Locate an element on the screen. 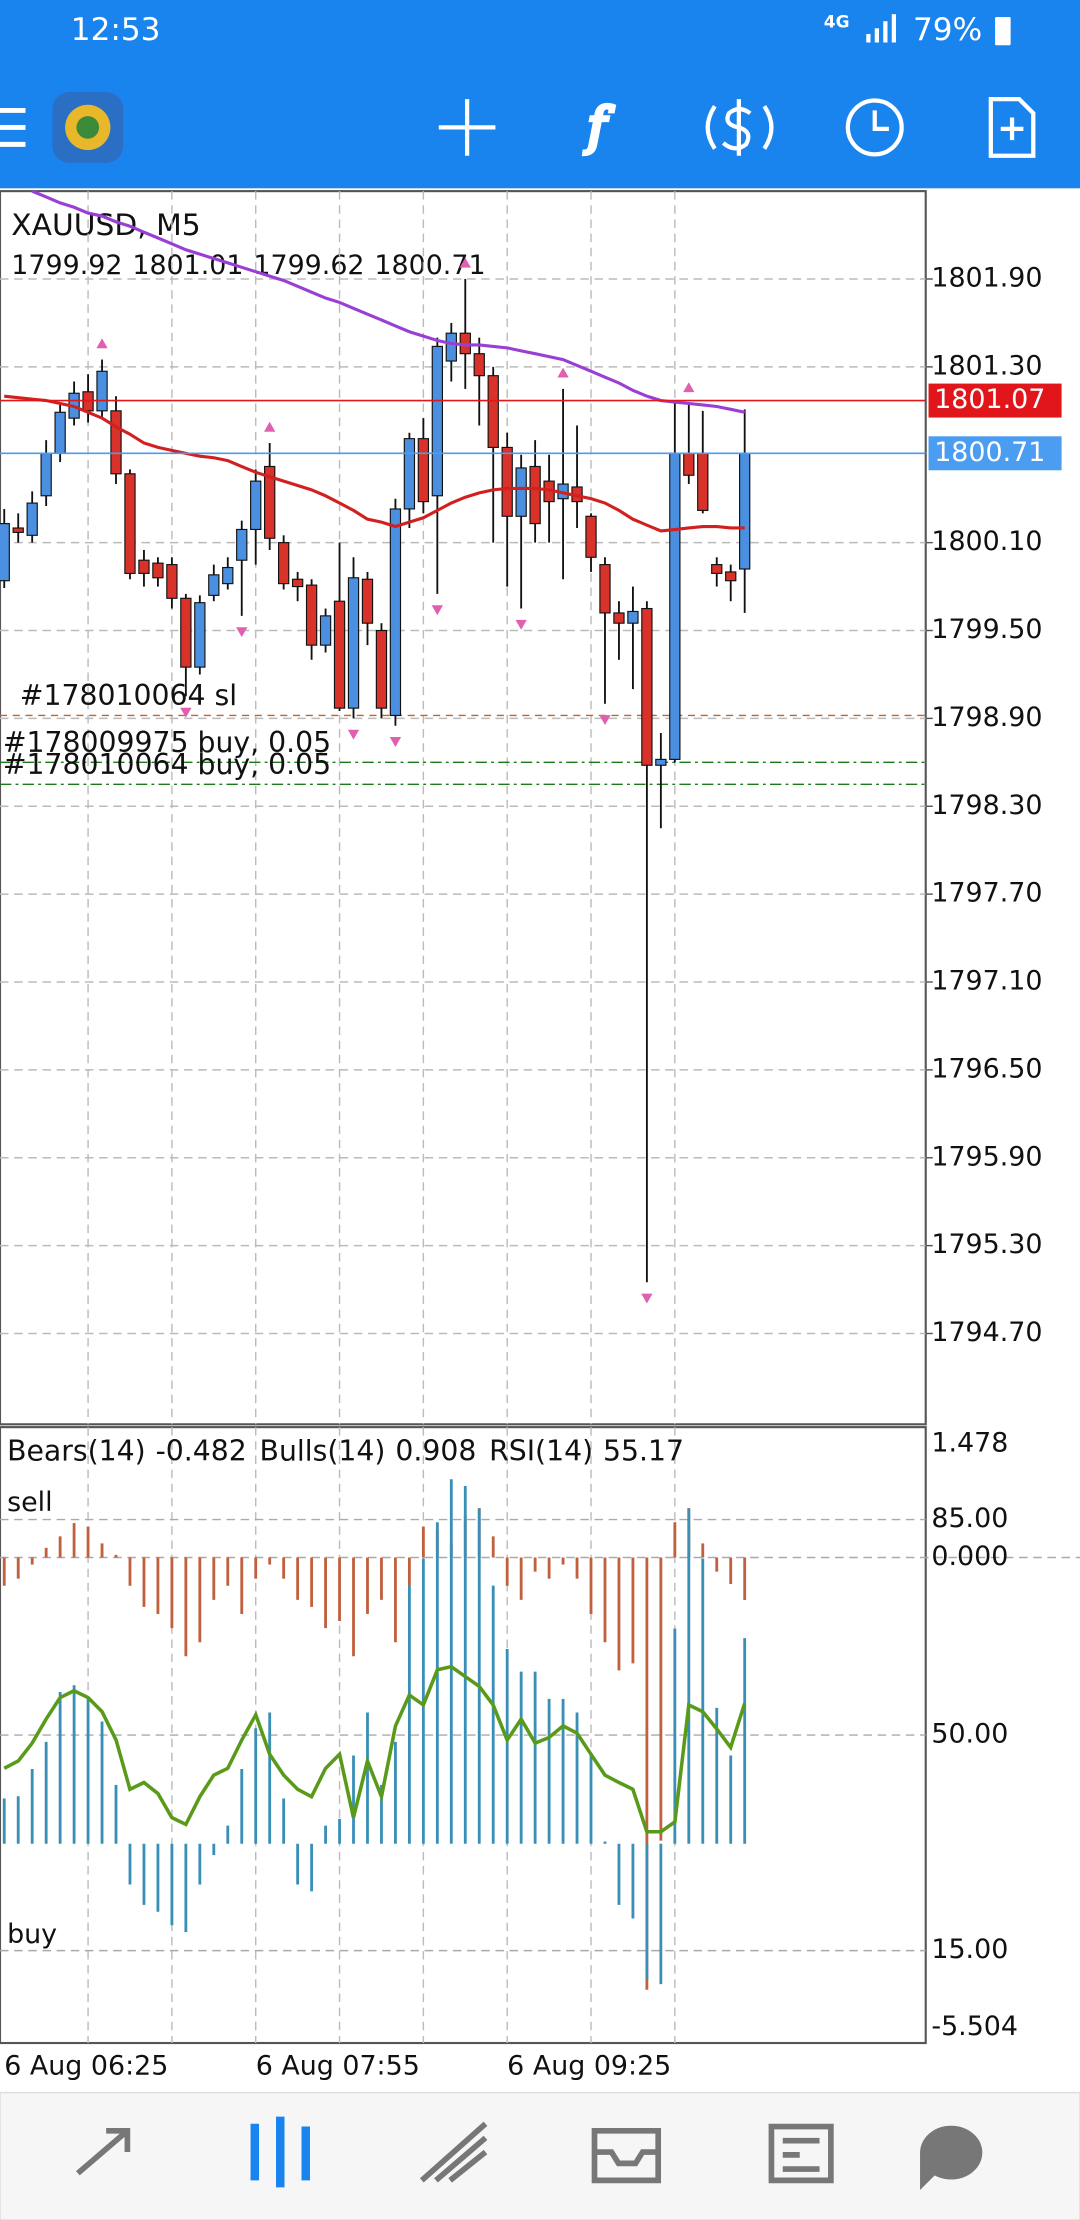 The width and height of the screenshot is (1080, 2220). crosshair-button is located at coordinates (467, 127).